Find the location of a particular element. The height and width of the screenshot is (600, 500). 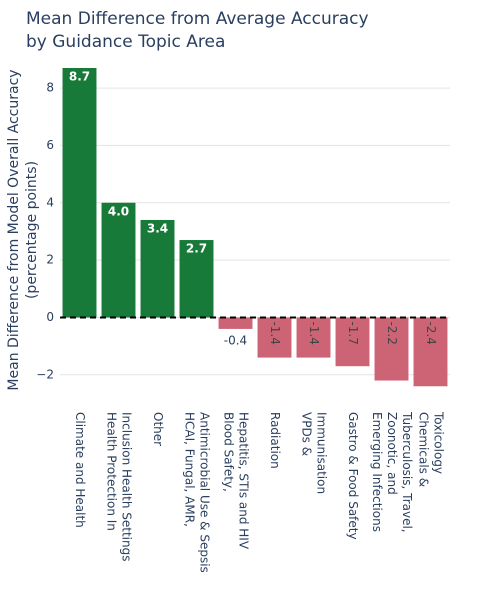

x-tick-label: Tuberculosis, Travel, is located at coordinates (407, 472).